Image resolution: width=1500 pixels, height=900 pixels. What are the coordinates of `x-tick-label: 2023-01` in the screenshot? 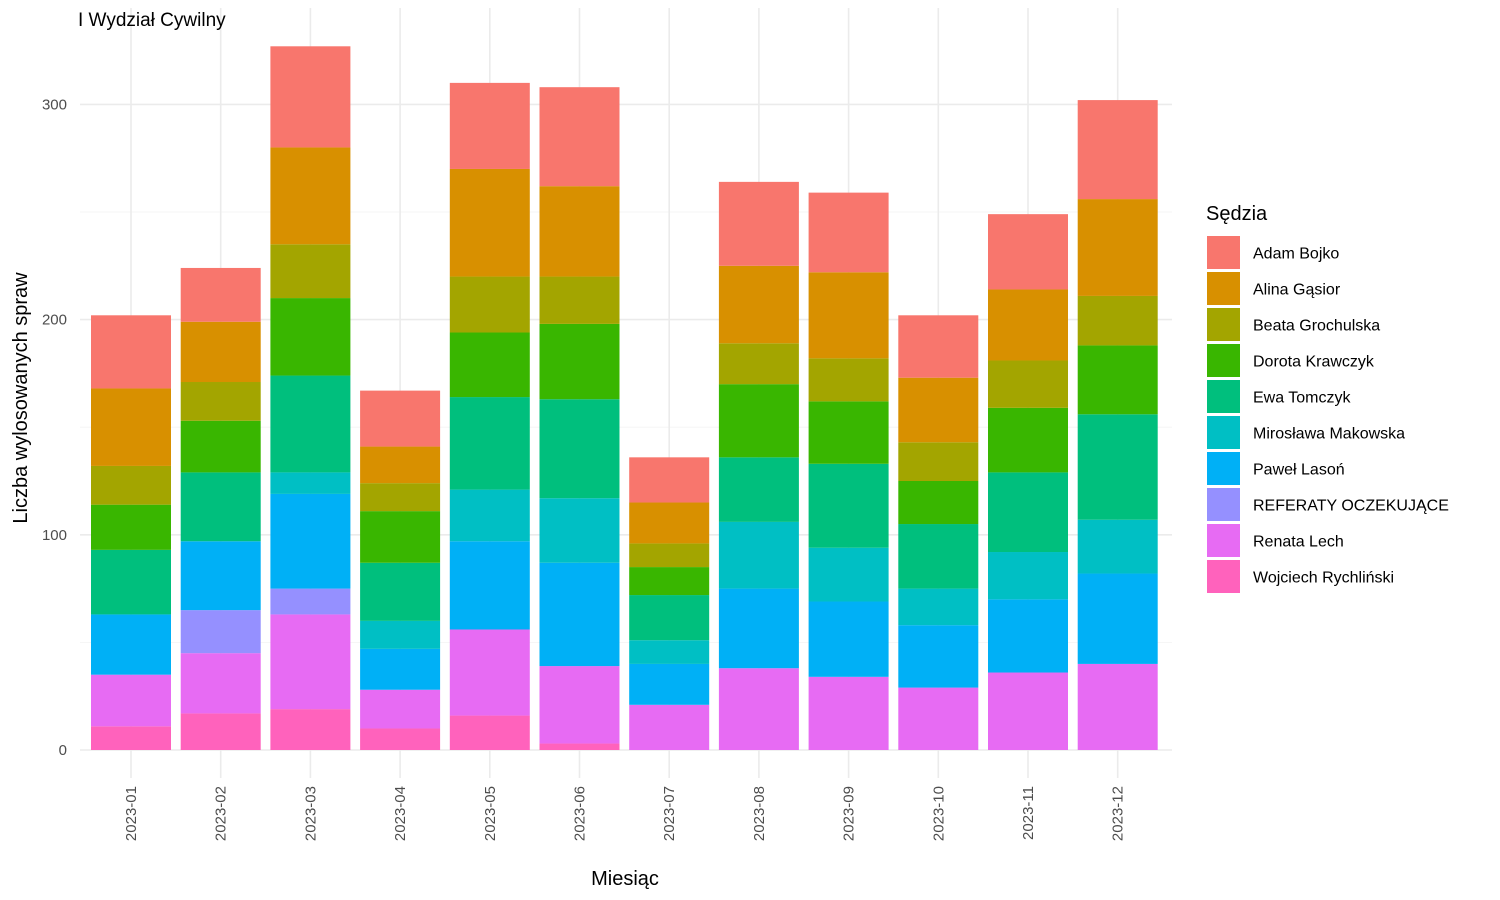 It's located at (131, 813).